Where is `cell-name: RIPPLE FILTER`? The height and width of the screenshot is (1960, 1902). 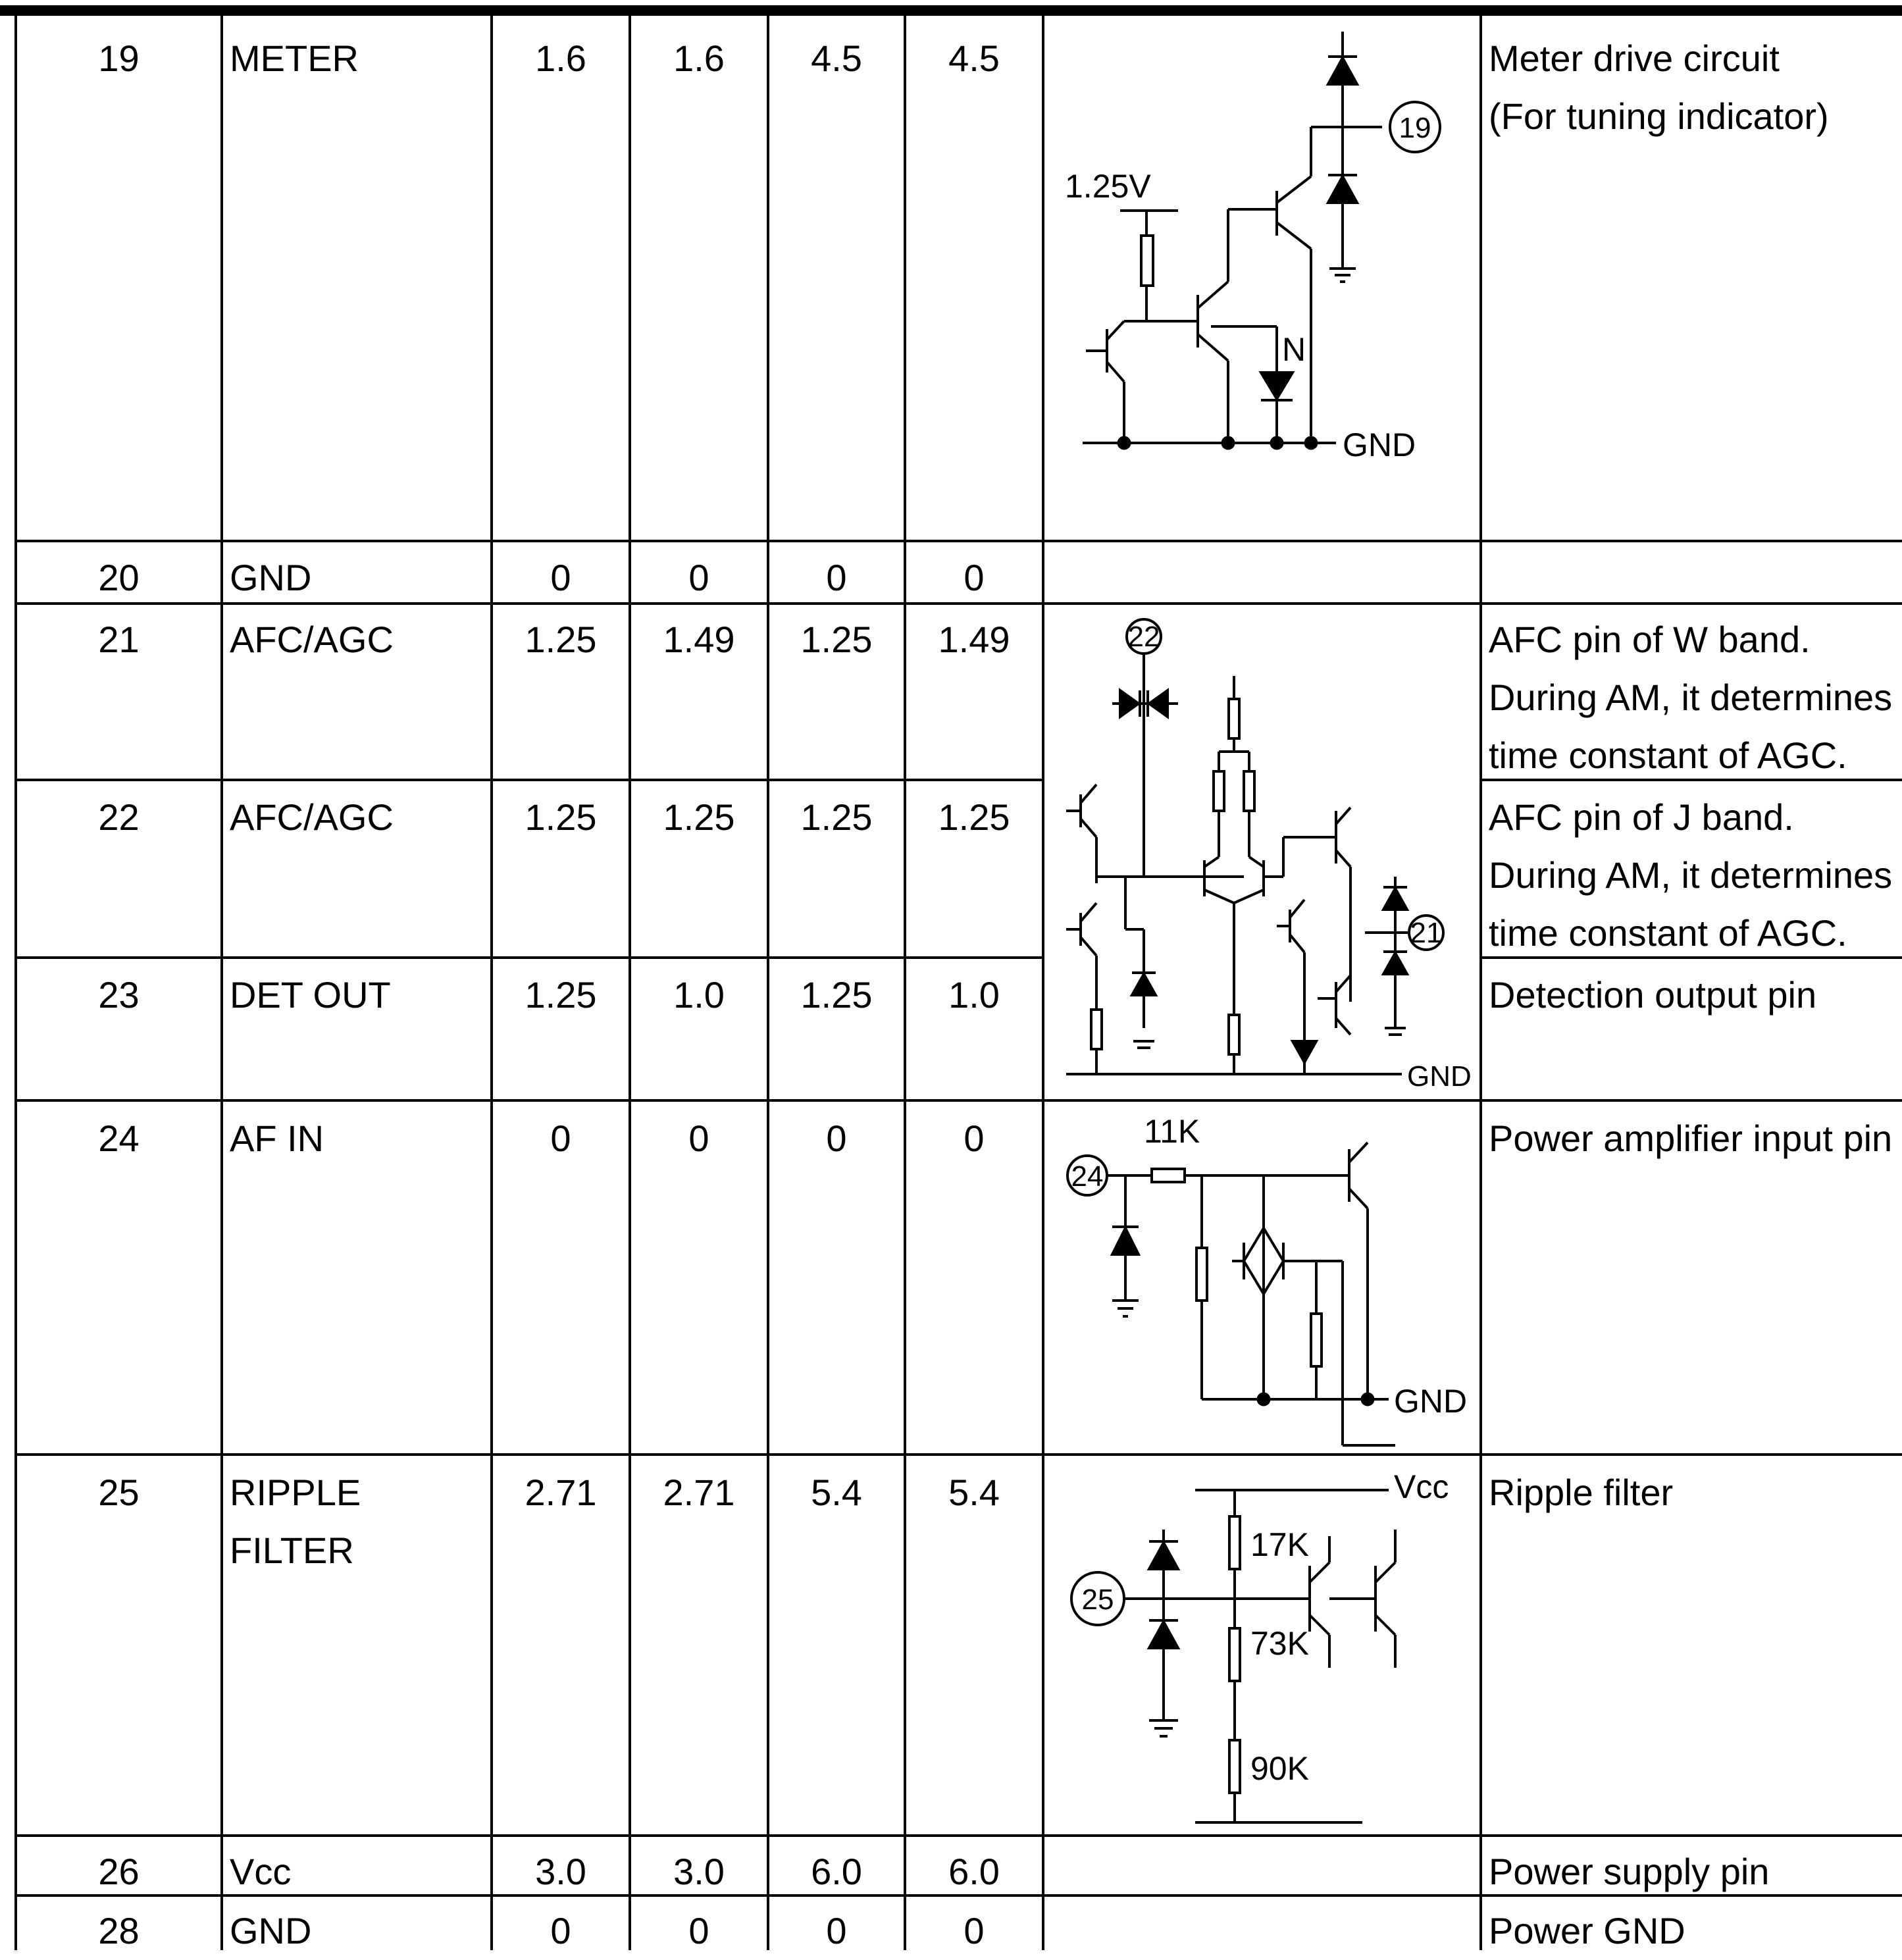
cell-name: RIPPLE FILTER is located at coordinates (295, 1521).